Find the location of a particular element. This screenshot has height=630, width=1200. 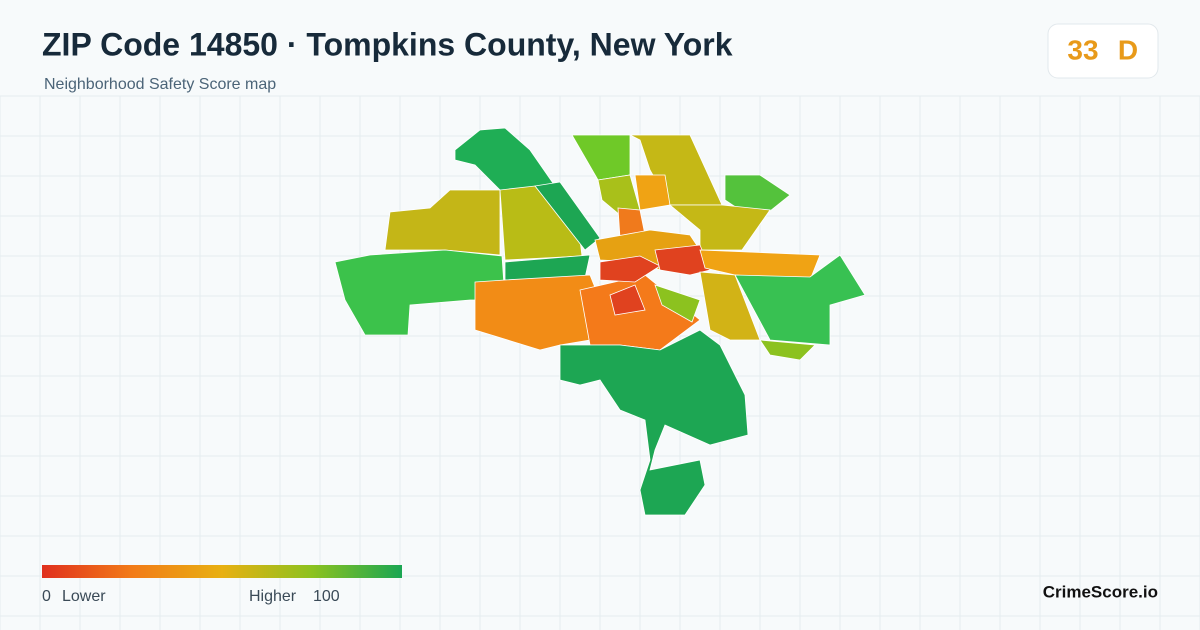

score-badge is located at coordinates (1103, 51).